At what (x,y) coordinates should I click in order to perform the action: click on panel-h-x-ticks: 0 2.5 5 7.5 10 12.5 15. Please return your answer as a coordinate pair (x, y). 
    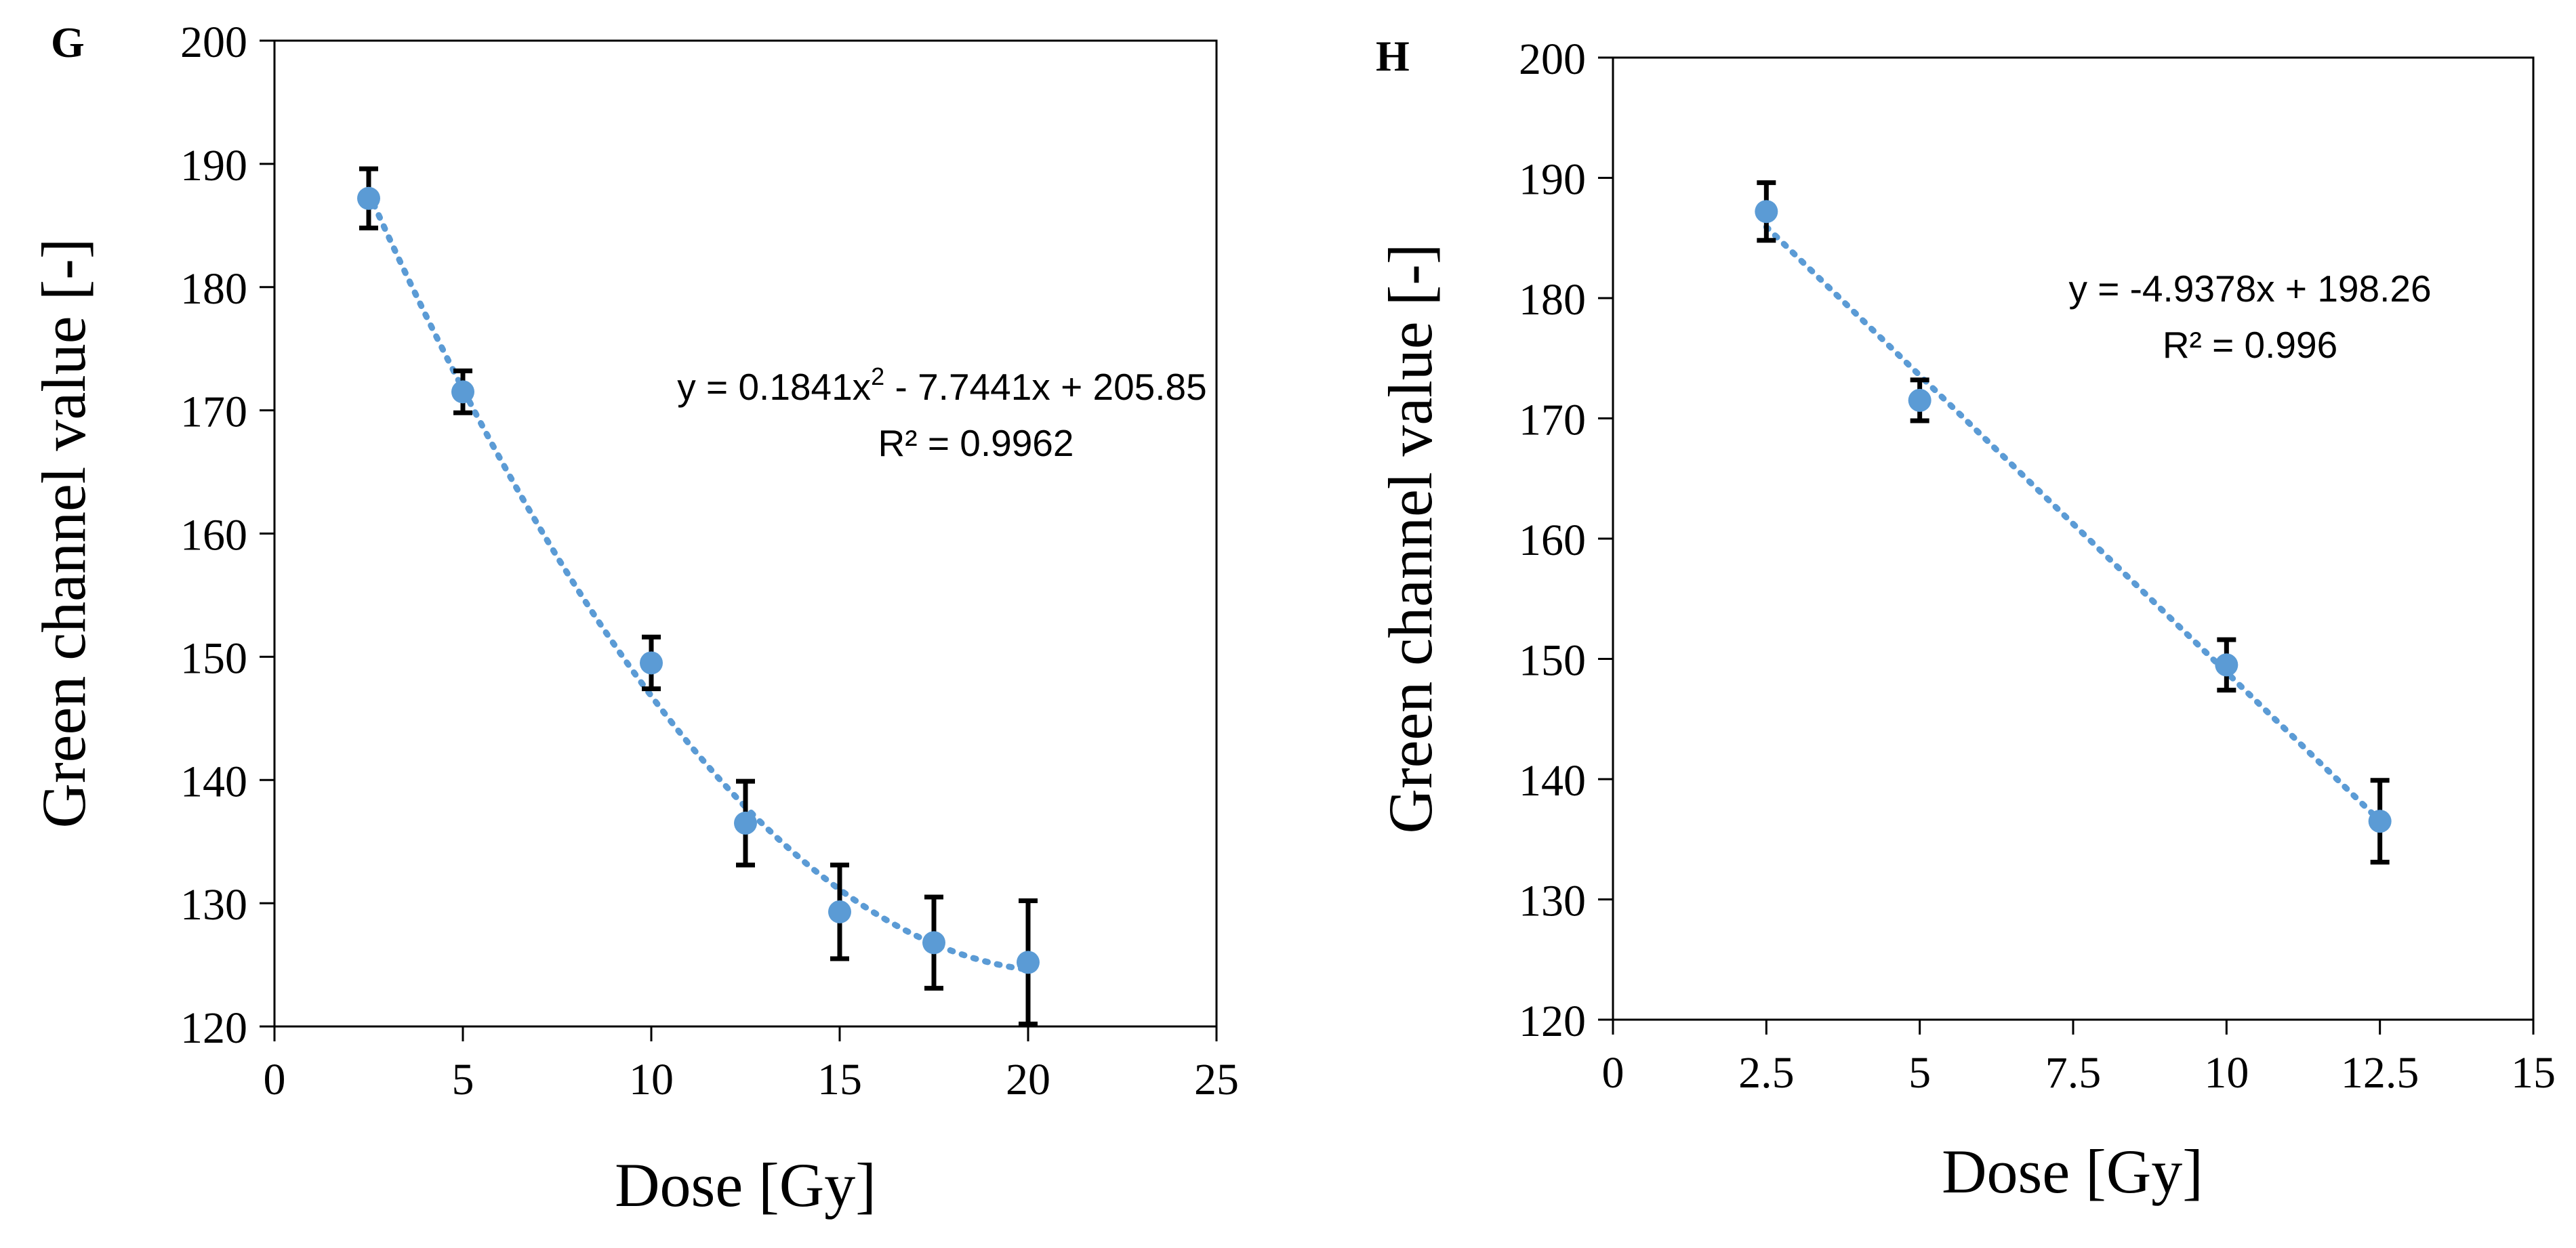
    Looking at the image, I should click on (2079, 1059).